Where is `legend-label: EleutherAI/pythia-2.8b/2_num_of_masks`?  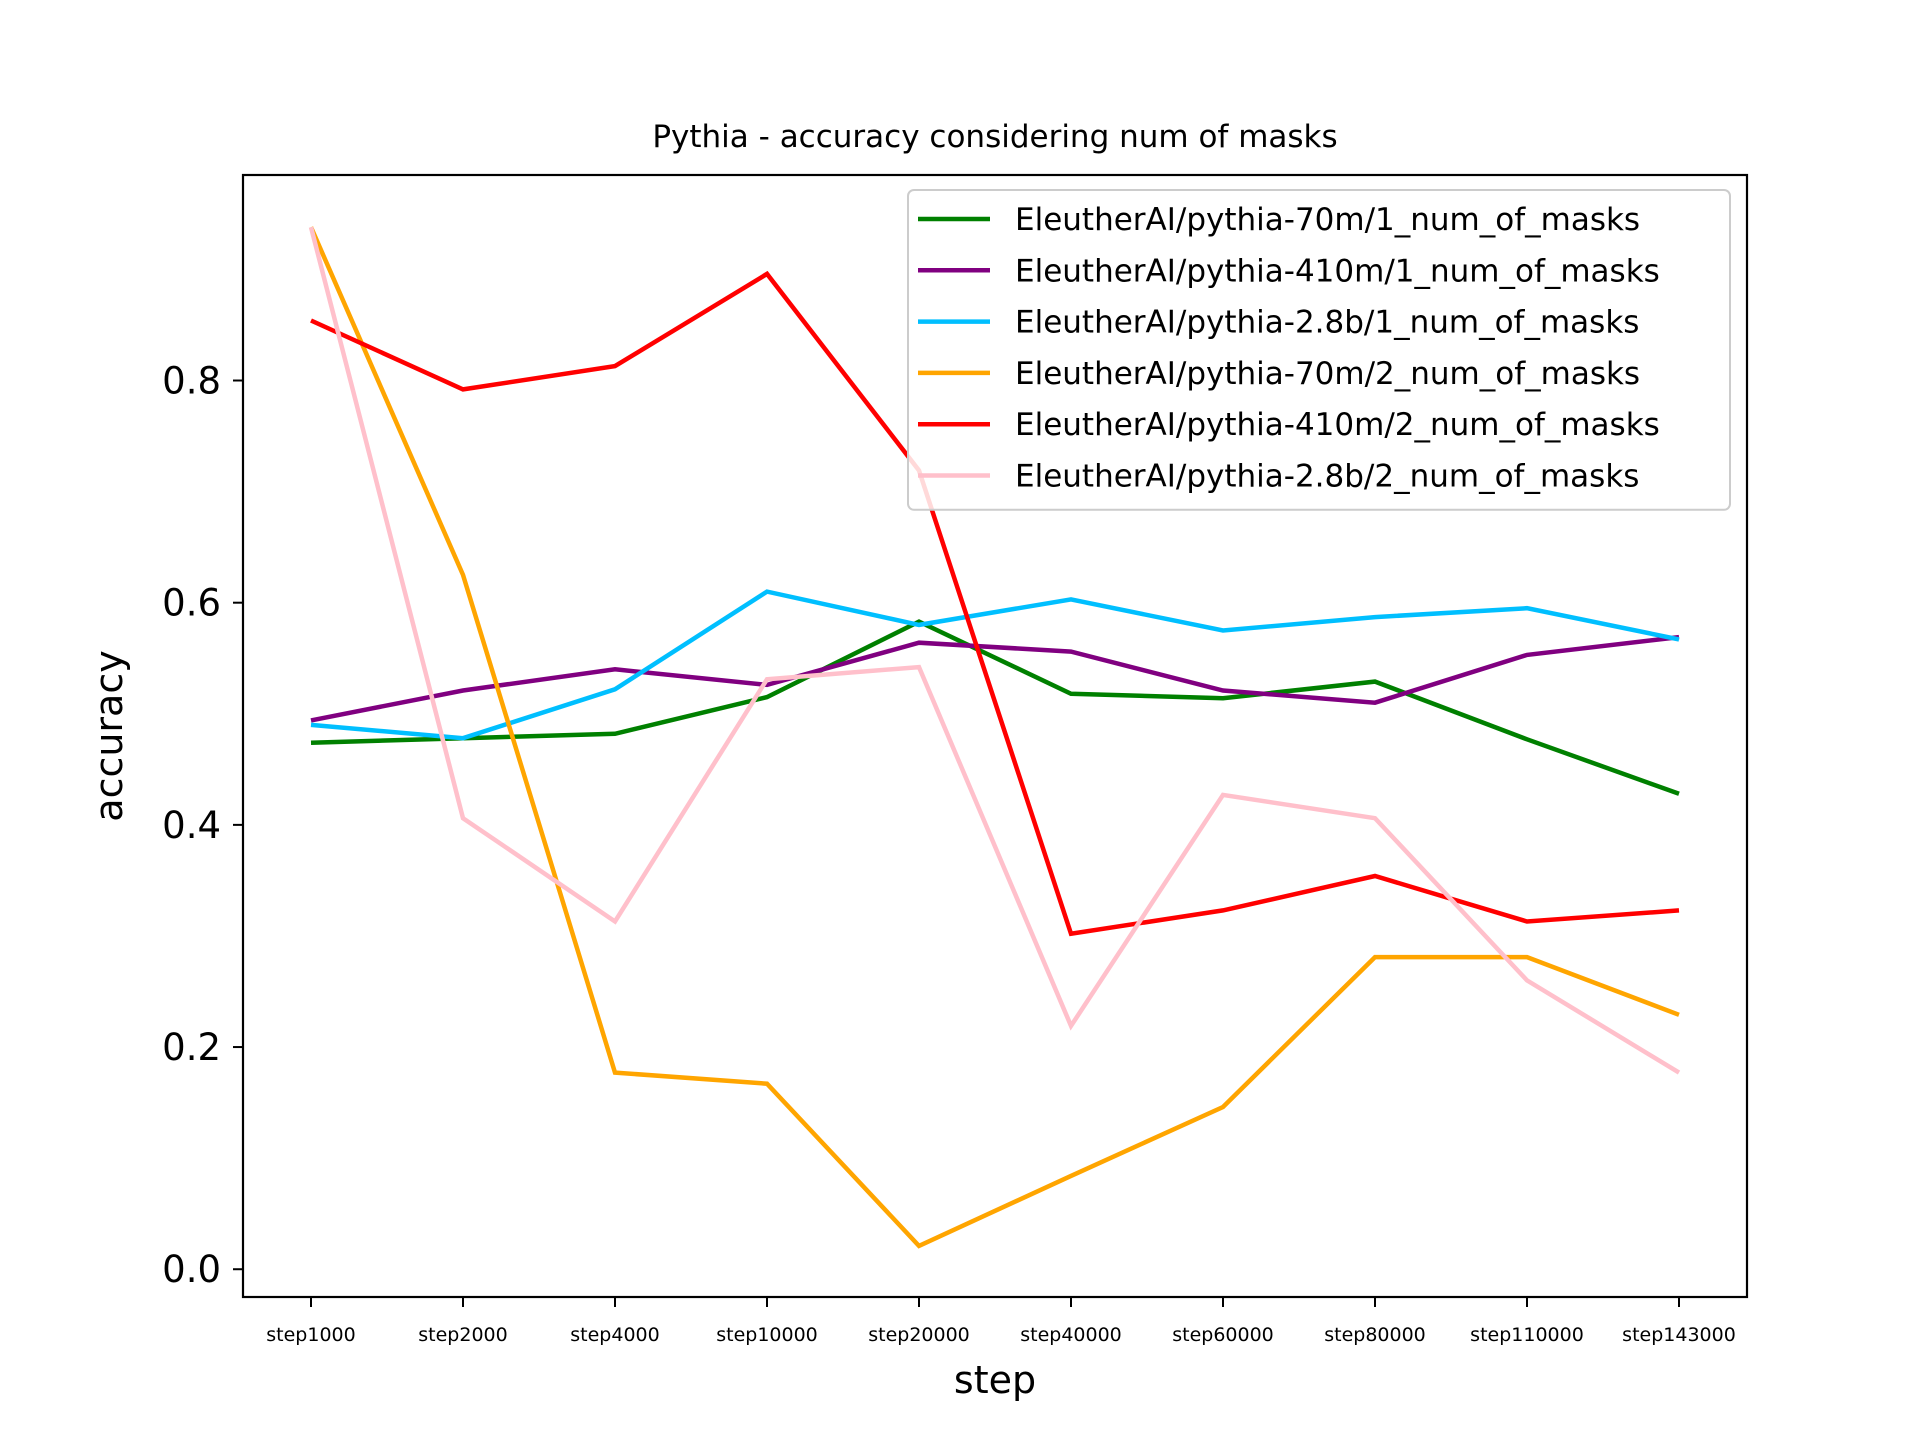
legend-label: EleutherAI/pythia-2.8b/2_num_of_masks is located at coordinates (1327, 477).